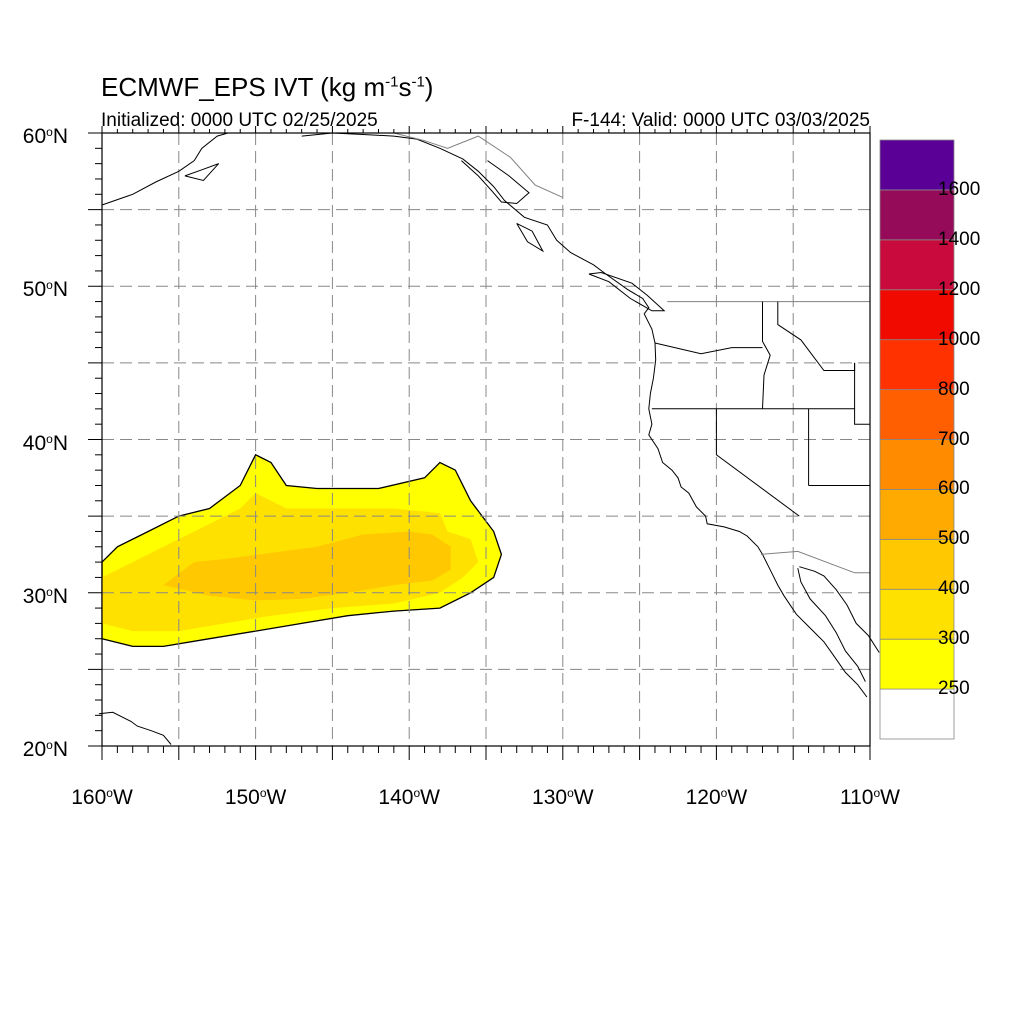  Describe the element at coordinates (45, 749) in the screenshot. I see `latitude-label: 20oN` at that location.